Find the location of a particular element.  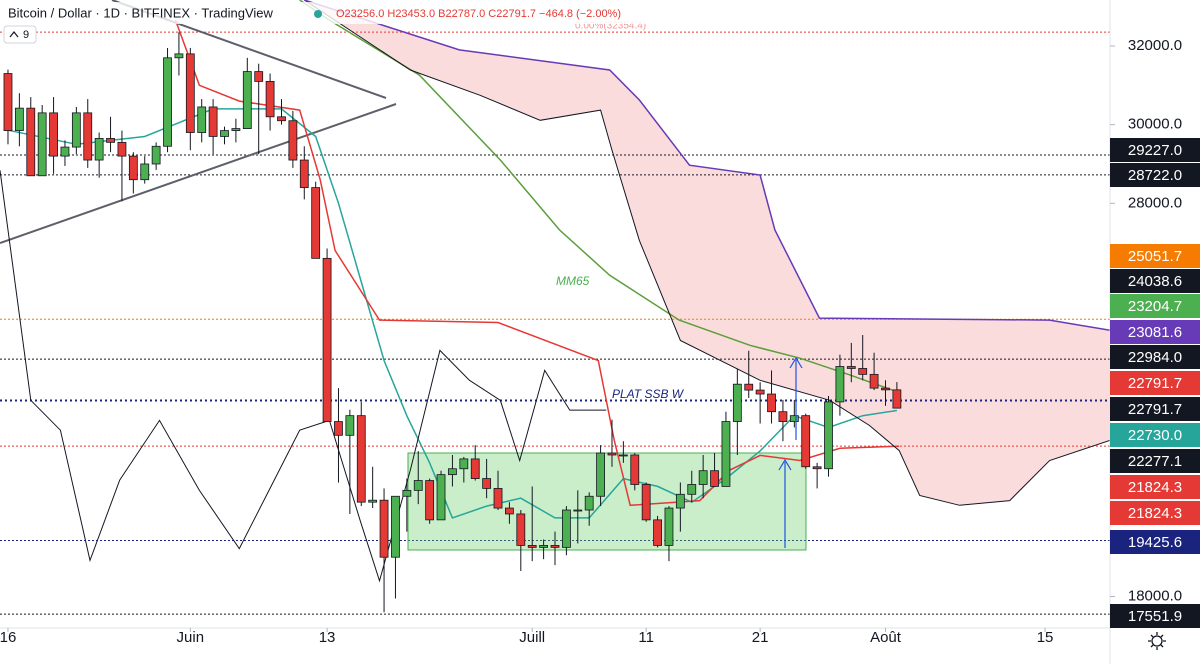

price-badge-label: 19425.6 is located at coordinates (1155, 542).